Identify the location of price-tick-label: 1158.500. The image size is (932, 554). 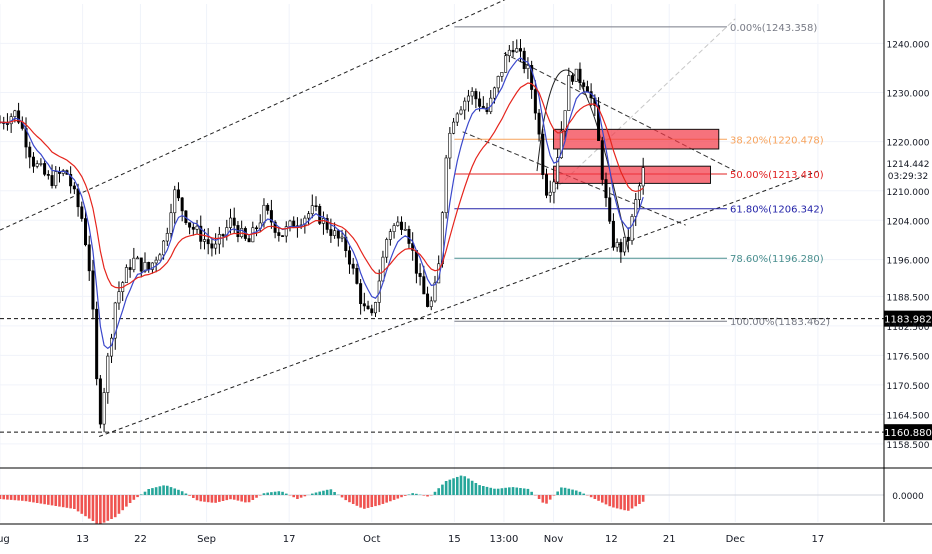
(908, 446).